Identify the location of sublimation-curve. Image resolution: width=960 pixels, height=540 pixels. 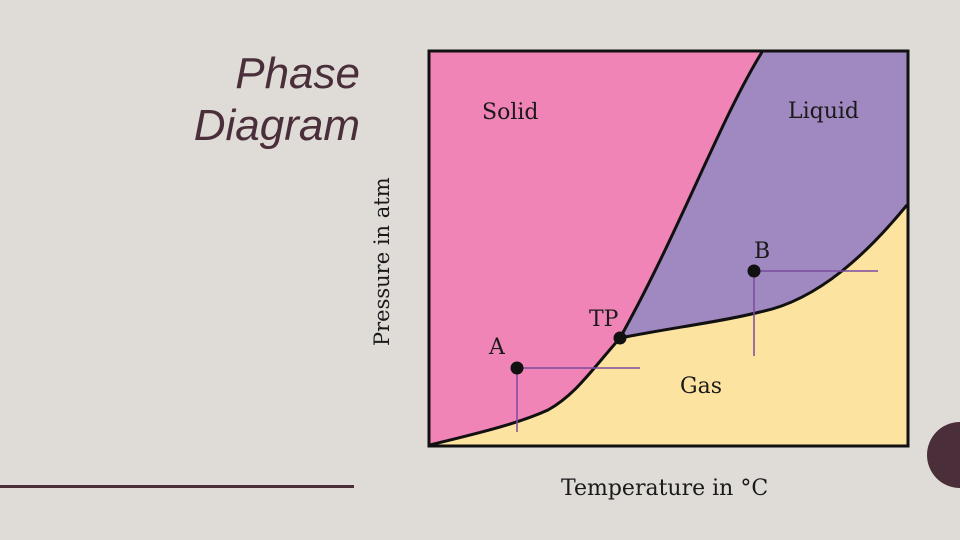
(525, 392).